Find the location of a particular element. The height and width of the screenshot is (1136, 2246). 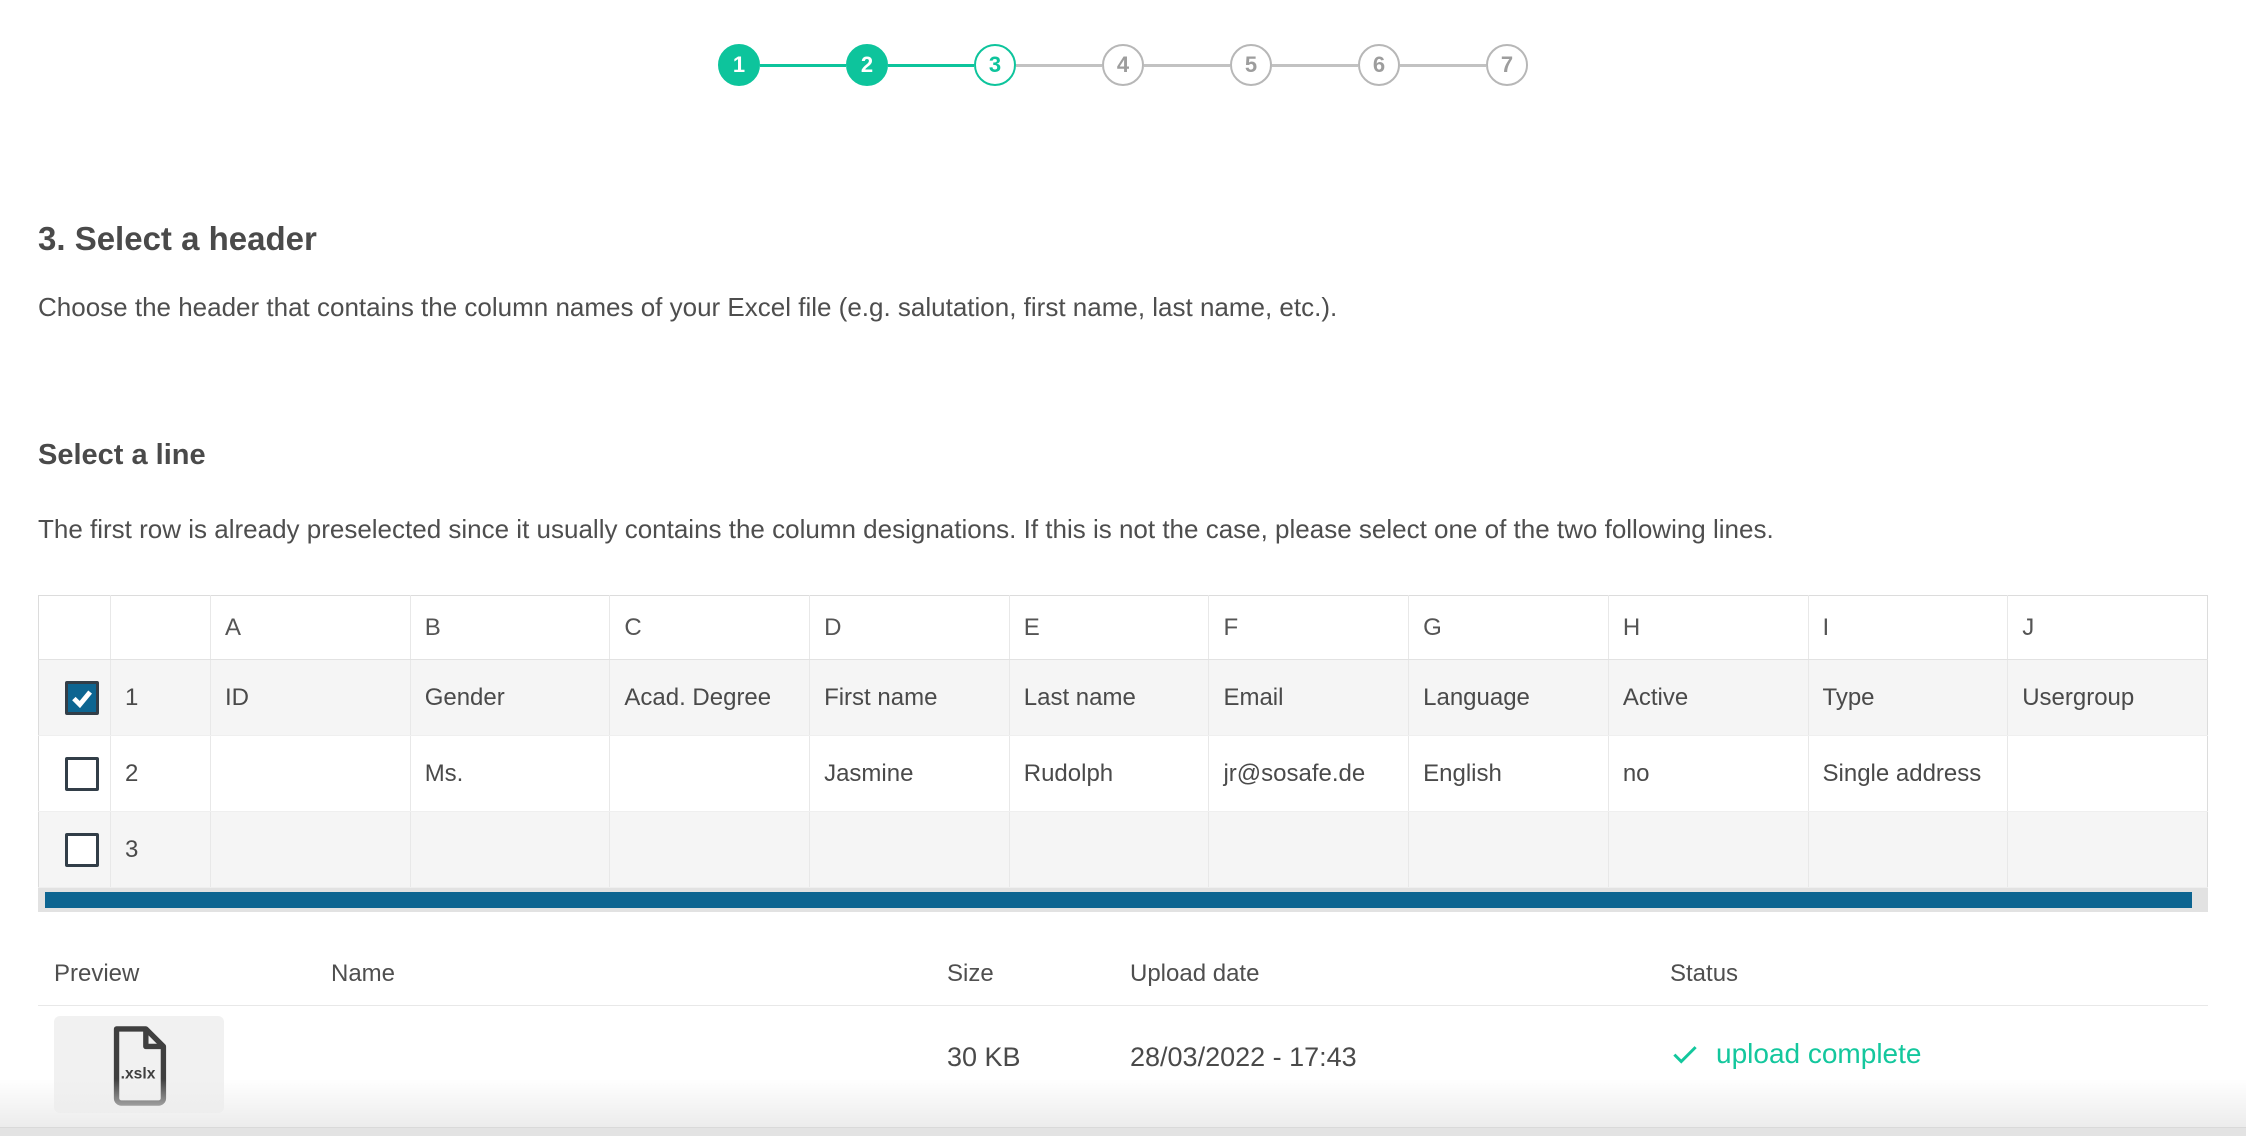

cell: English is located at coordinates (1508, 773).